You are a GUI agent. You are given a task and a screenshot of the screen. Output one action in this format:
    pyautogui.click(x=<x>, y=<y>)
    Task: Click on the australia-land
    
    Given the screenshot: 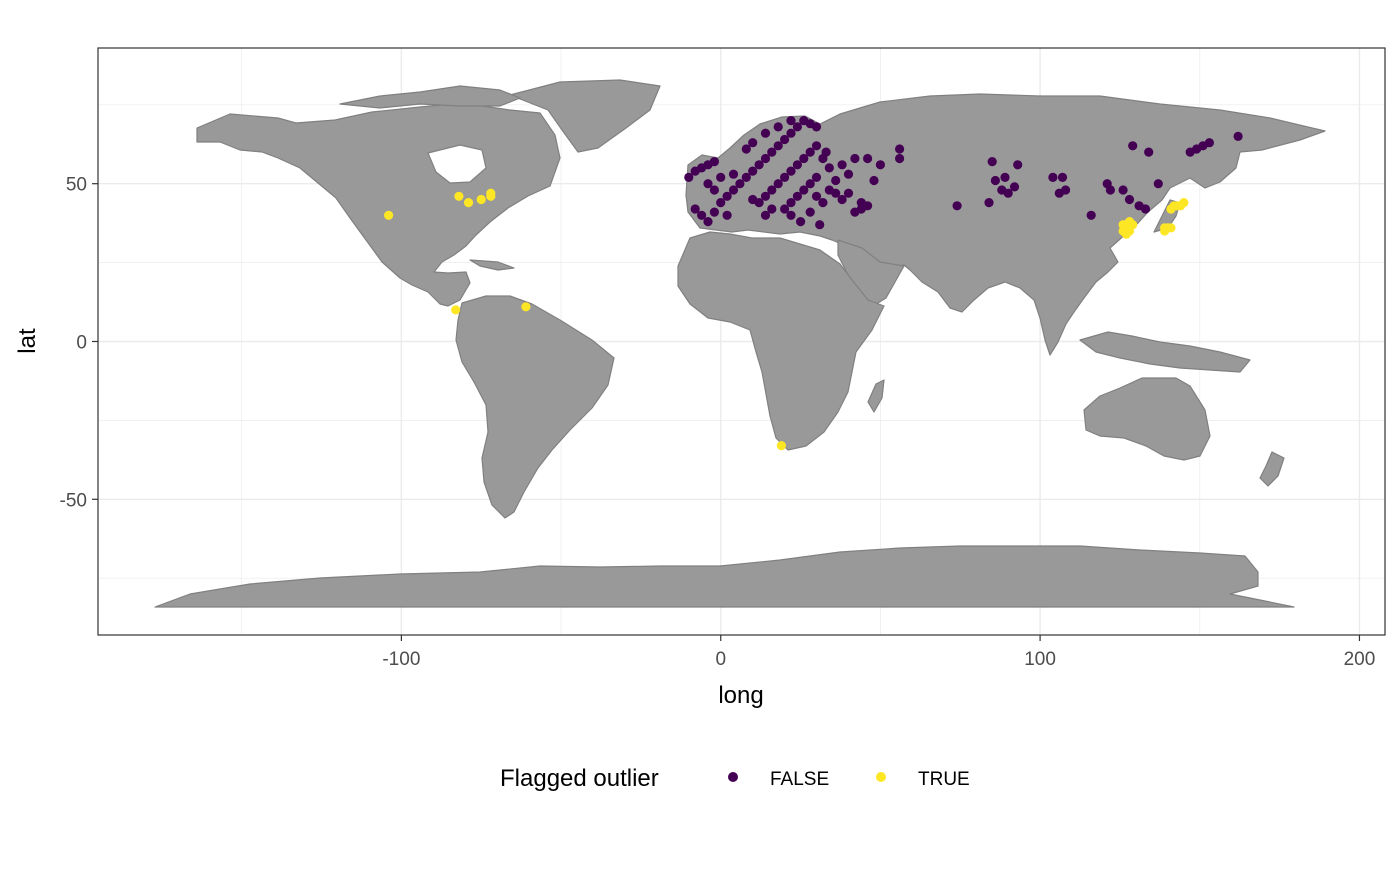 What is the action you would take?
    pyautogui.click(x=1147, y=419)
    